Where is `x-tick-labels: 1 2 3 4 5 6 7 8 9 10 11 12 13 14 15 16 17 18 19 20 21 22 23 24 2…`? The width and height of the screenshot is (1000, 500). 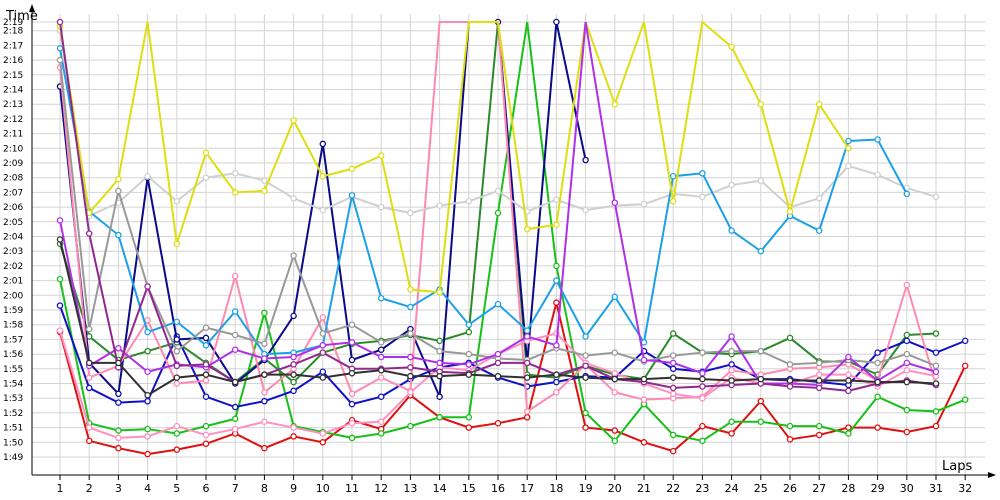
x-tick-labels: 1 2 3 4 5 6 7 8 9 10 11 12 13 14 15 16 17 18 19 20 21 22 23 24 2… is located at coordinates (514, 485).